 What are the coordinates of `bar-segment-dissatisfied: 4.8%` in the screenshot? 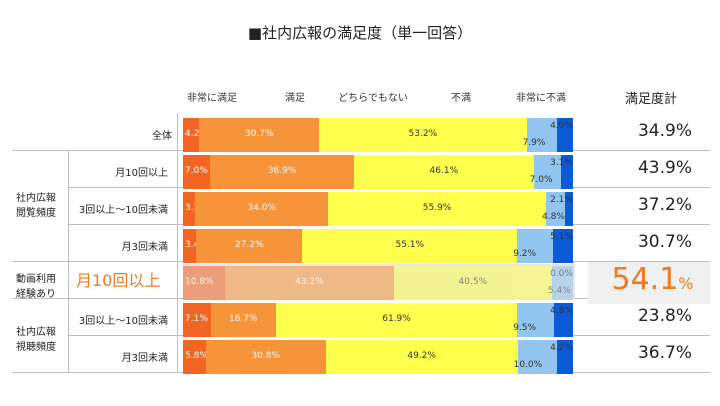 It's located at (553, 209).